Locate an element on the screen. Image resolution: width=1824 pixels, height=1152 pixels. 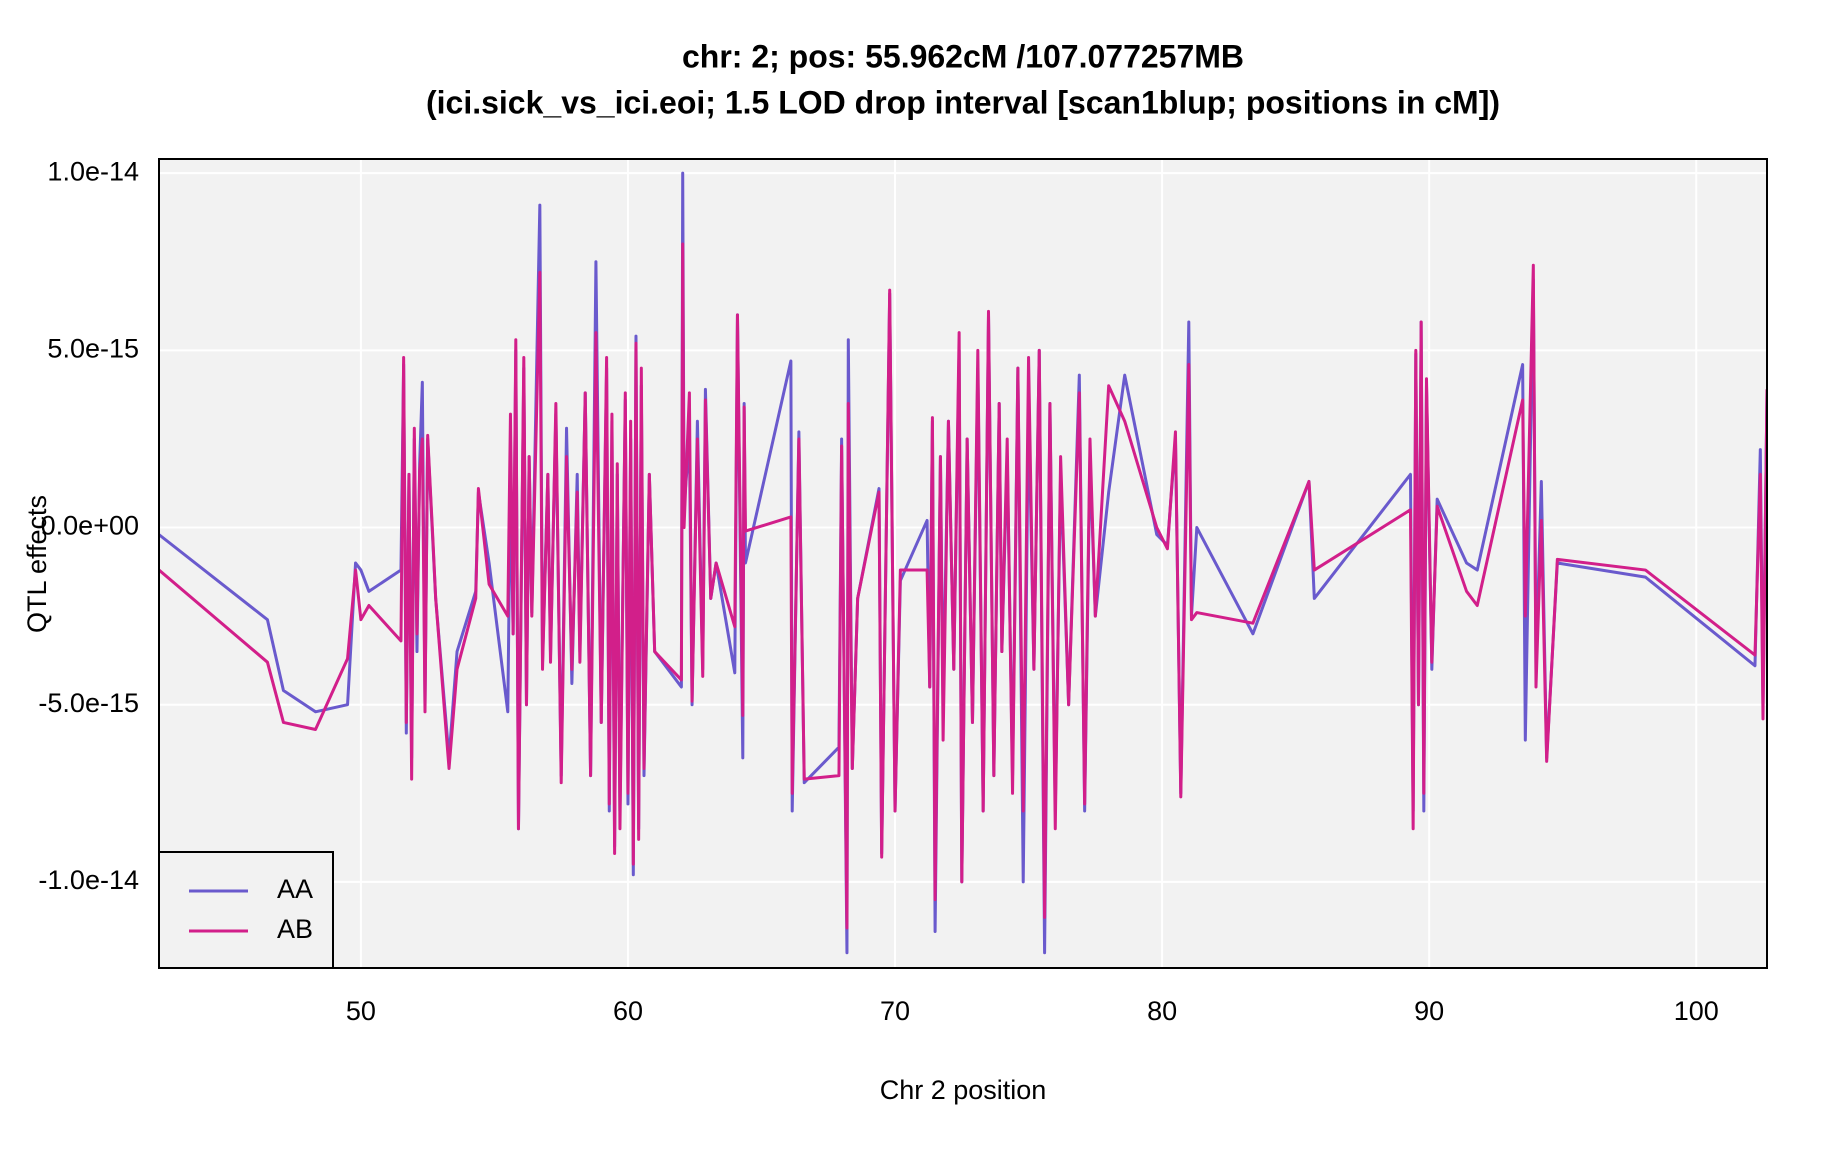
x-tick-label: 60 is located at coordinates (628, 1011).